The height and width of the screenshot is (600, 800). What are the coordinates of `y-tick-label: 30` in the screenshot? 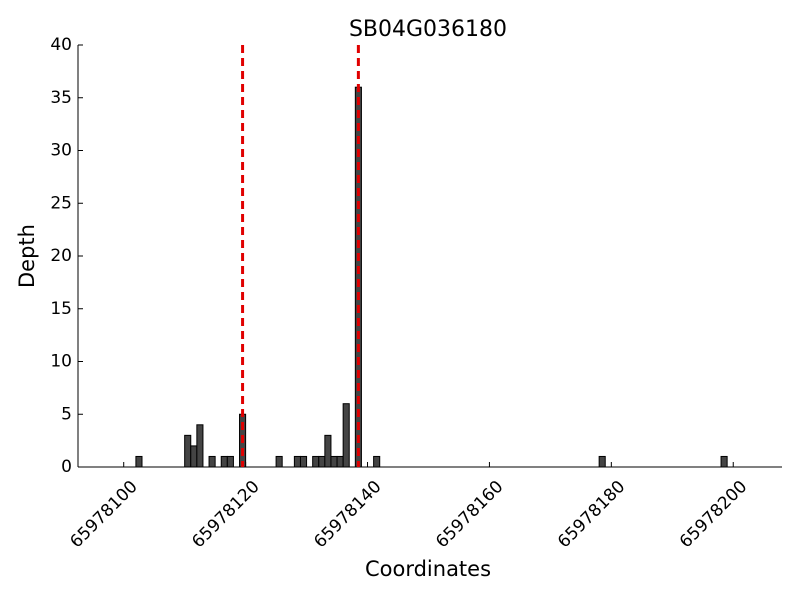 It's located at (61, 151).